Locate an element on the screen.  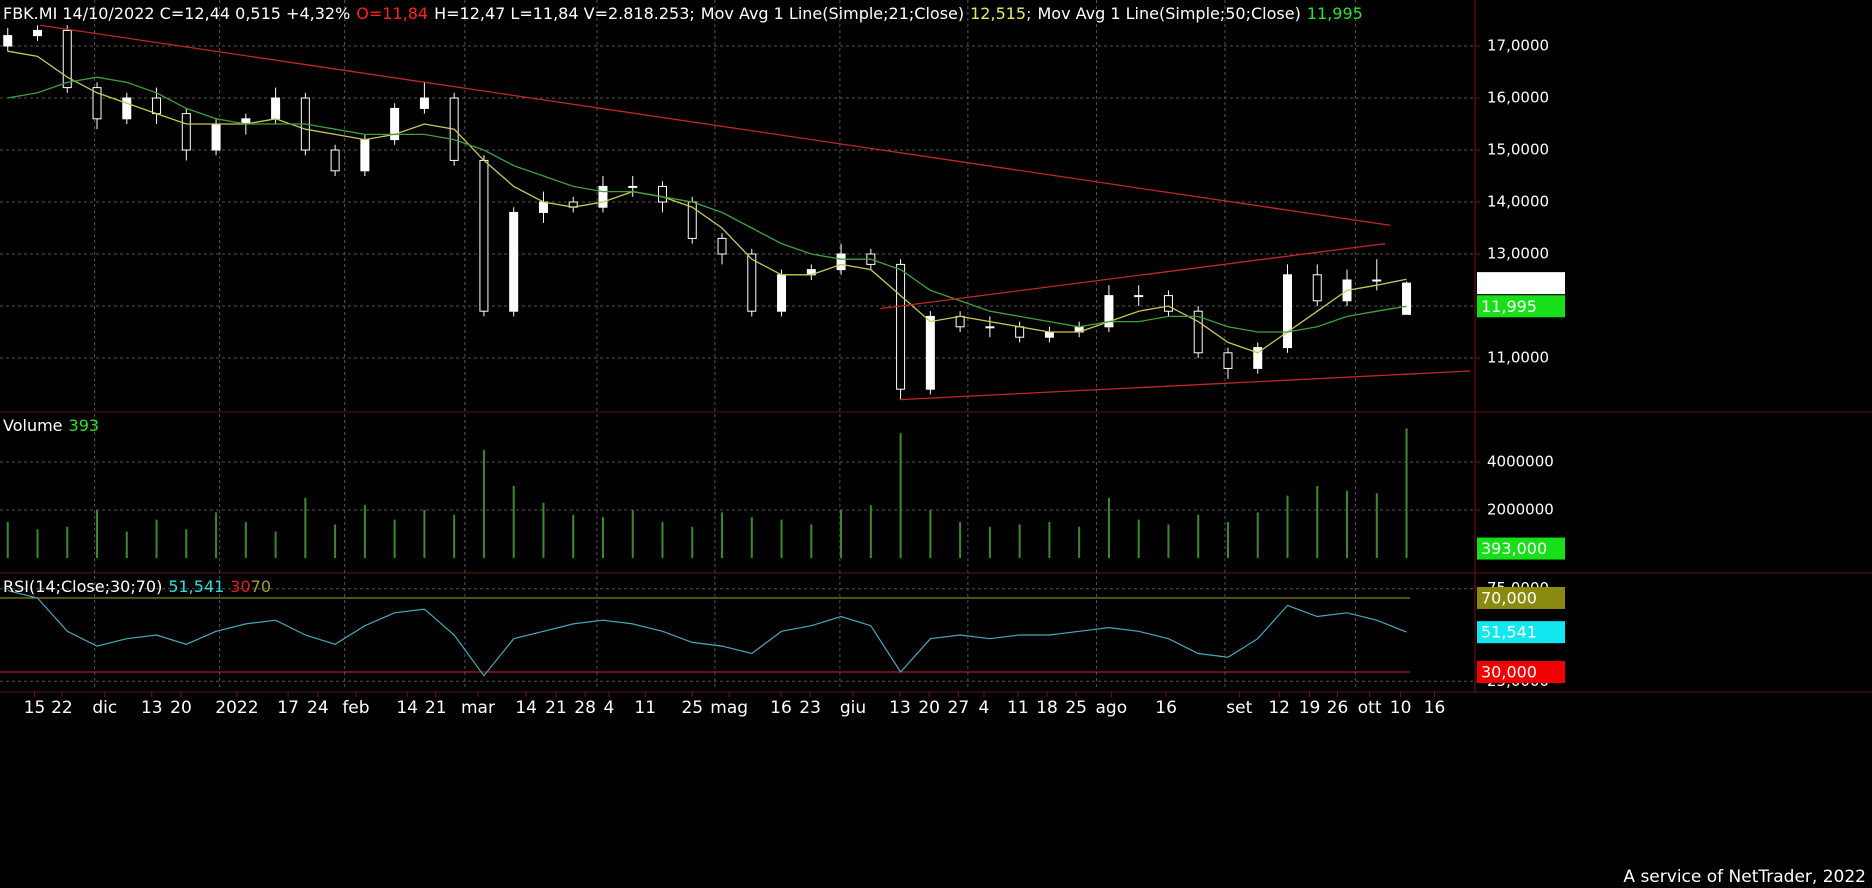
y-tick-label: 15,0000 is located at coordinates (1518, 150).